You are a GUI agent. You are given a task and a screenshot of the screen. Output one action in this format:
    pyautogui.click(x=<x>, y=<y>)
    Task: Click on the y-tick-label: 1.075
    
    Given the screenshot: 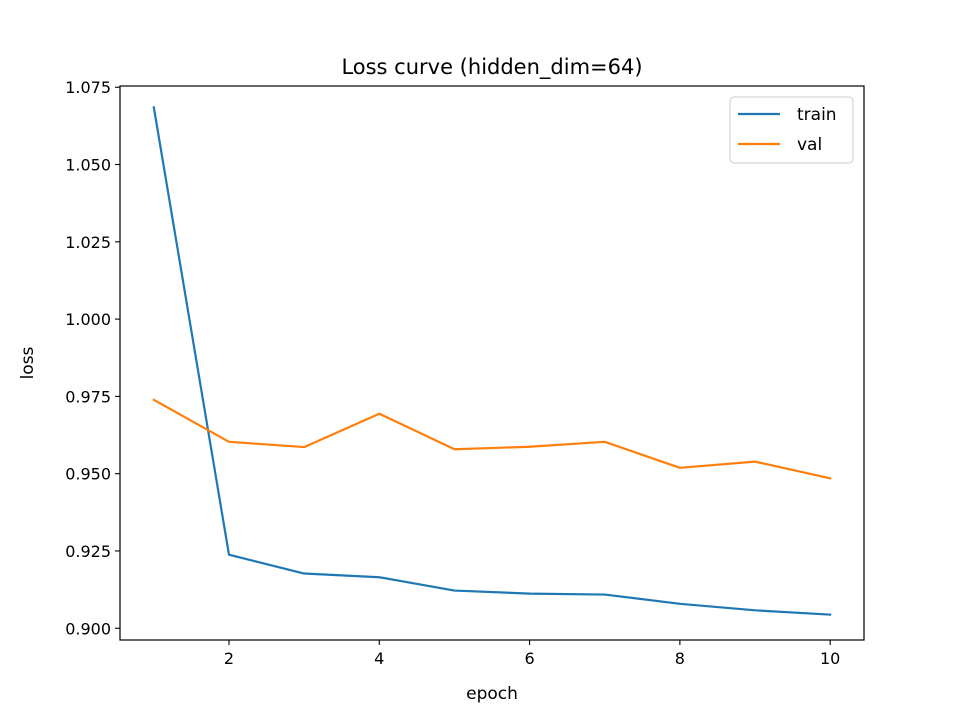 What is the action you would take?
    pyautogui.click(x=88, y=87)
    